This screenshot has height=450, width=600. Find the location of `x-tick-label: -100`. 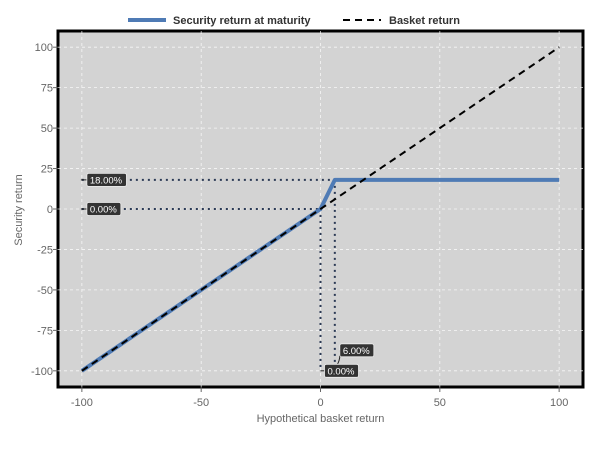

x-tick-label: -100 is located at coordinates (82, 403).